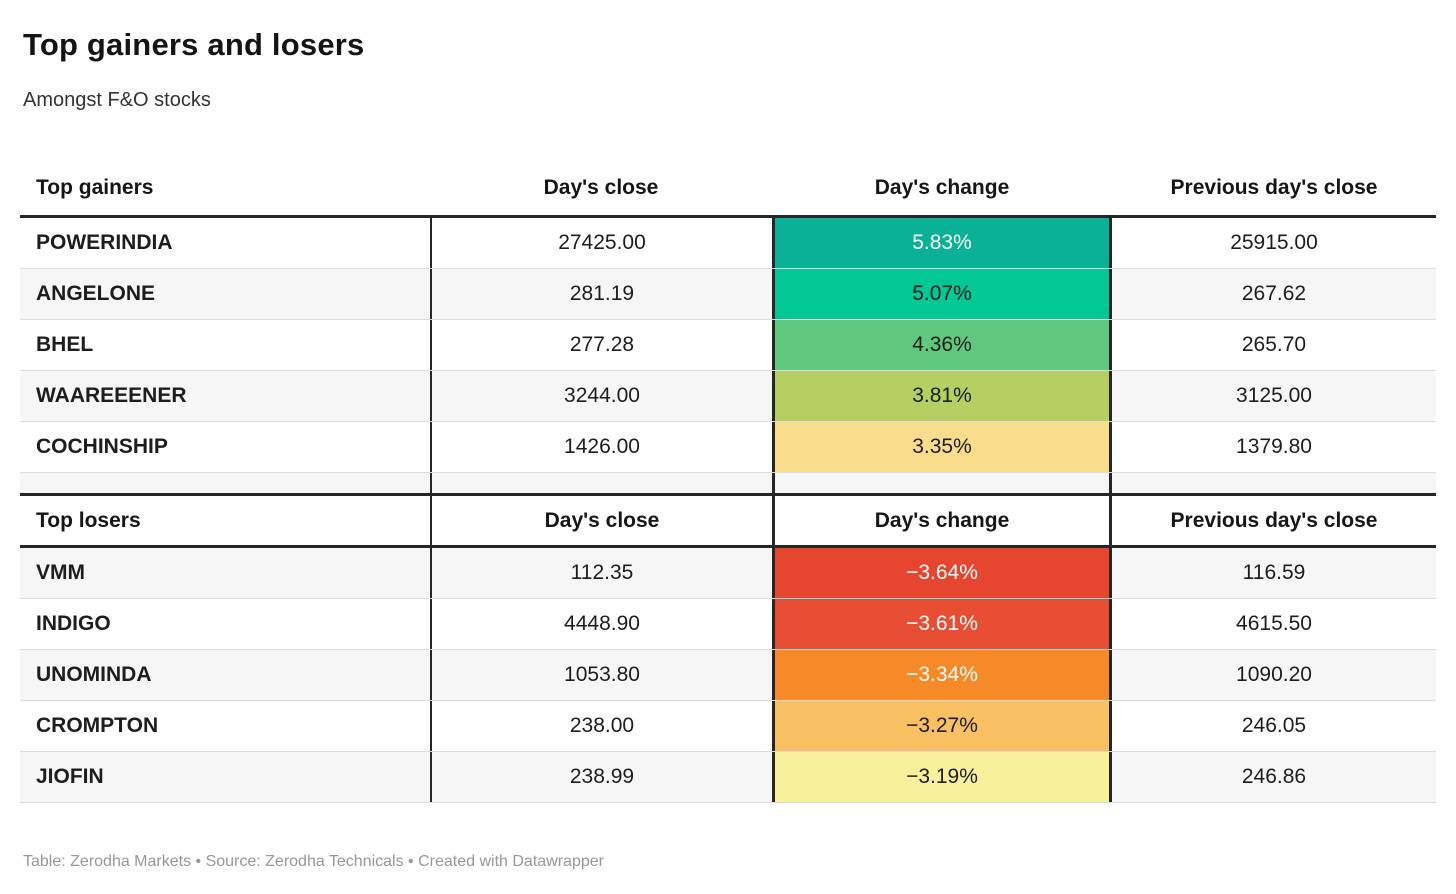 The height and width of the screenshot is (894, 1456). What do you see at coordinates (94, 674) in the screenshot?
I see `stock-name: UNOMINDA` at bounding box center [94, 674].